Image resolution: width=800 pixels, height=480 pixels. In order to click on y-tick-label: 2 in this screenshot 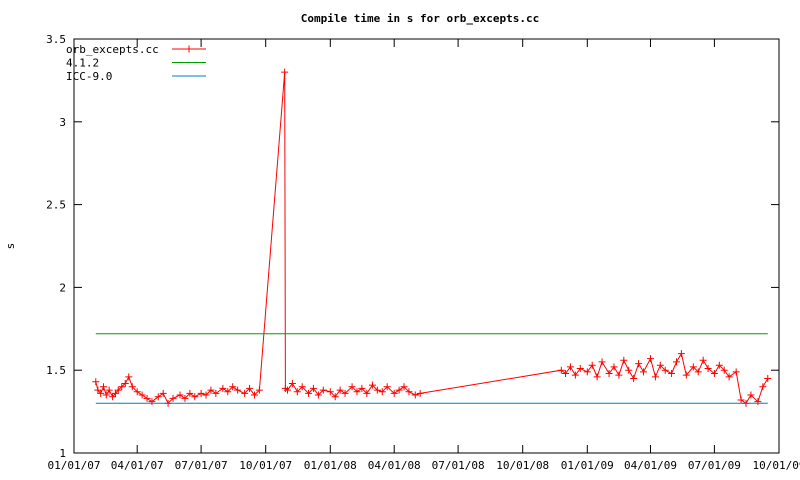, I will do `click(62, 287)`.